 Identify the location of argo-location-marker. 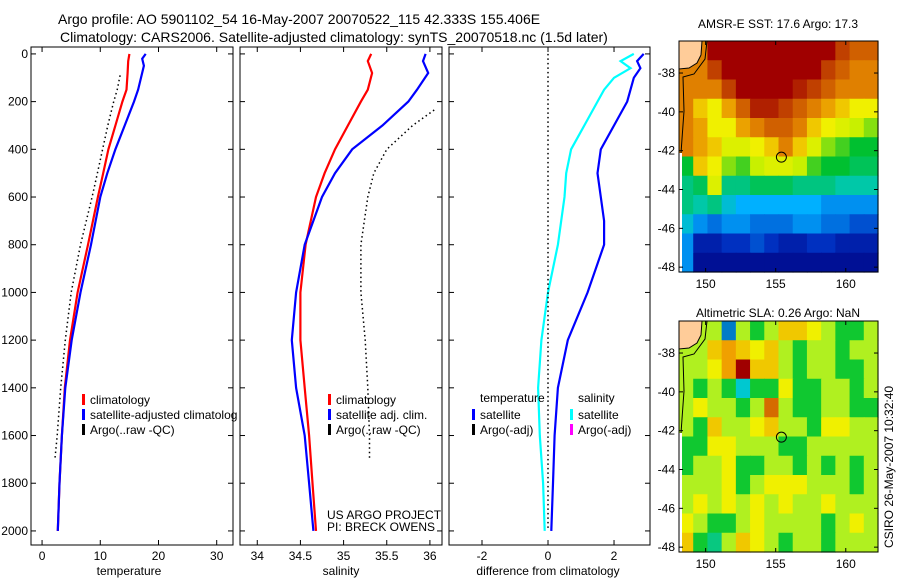
(781, 437).